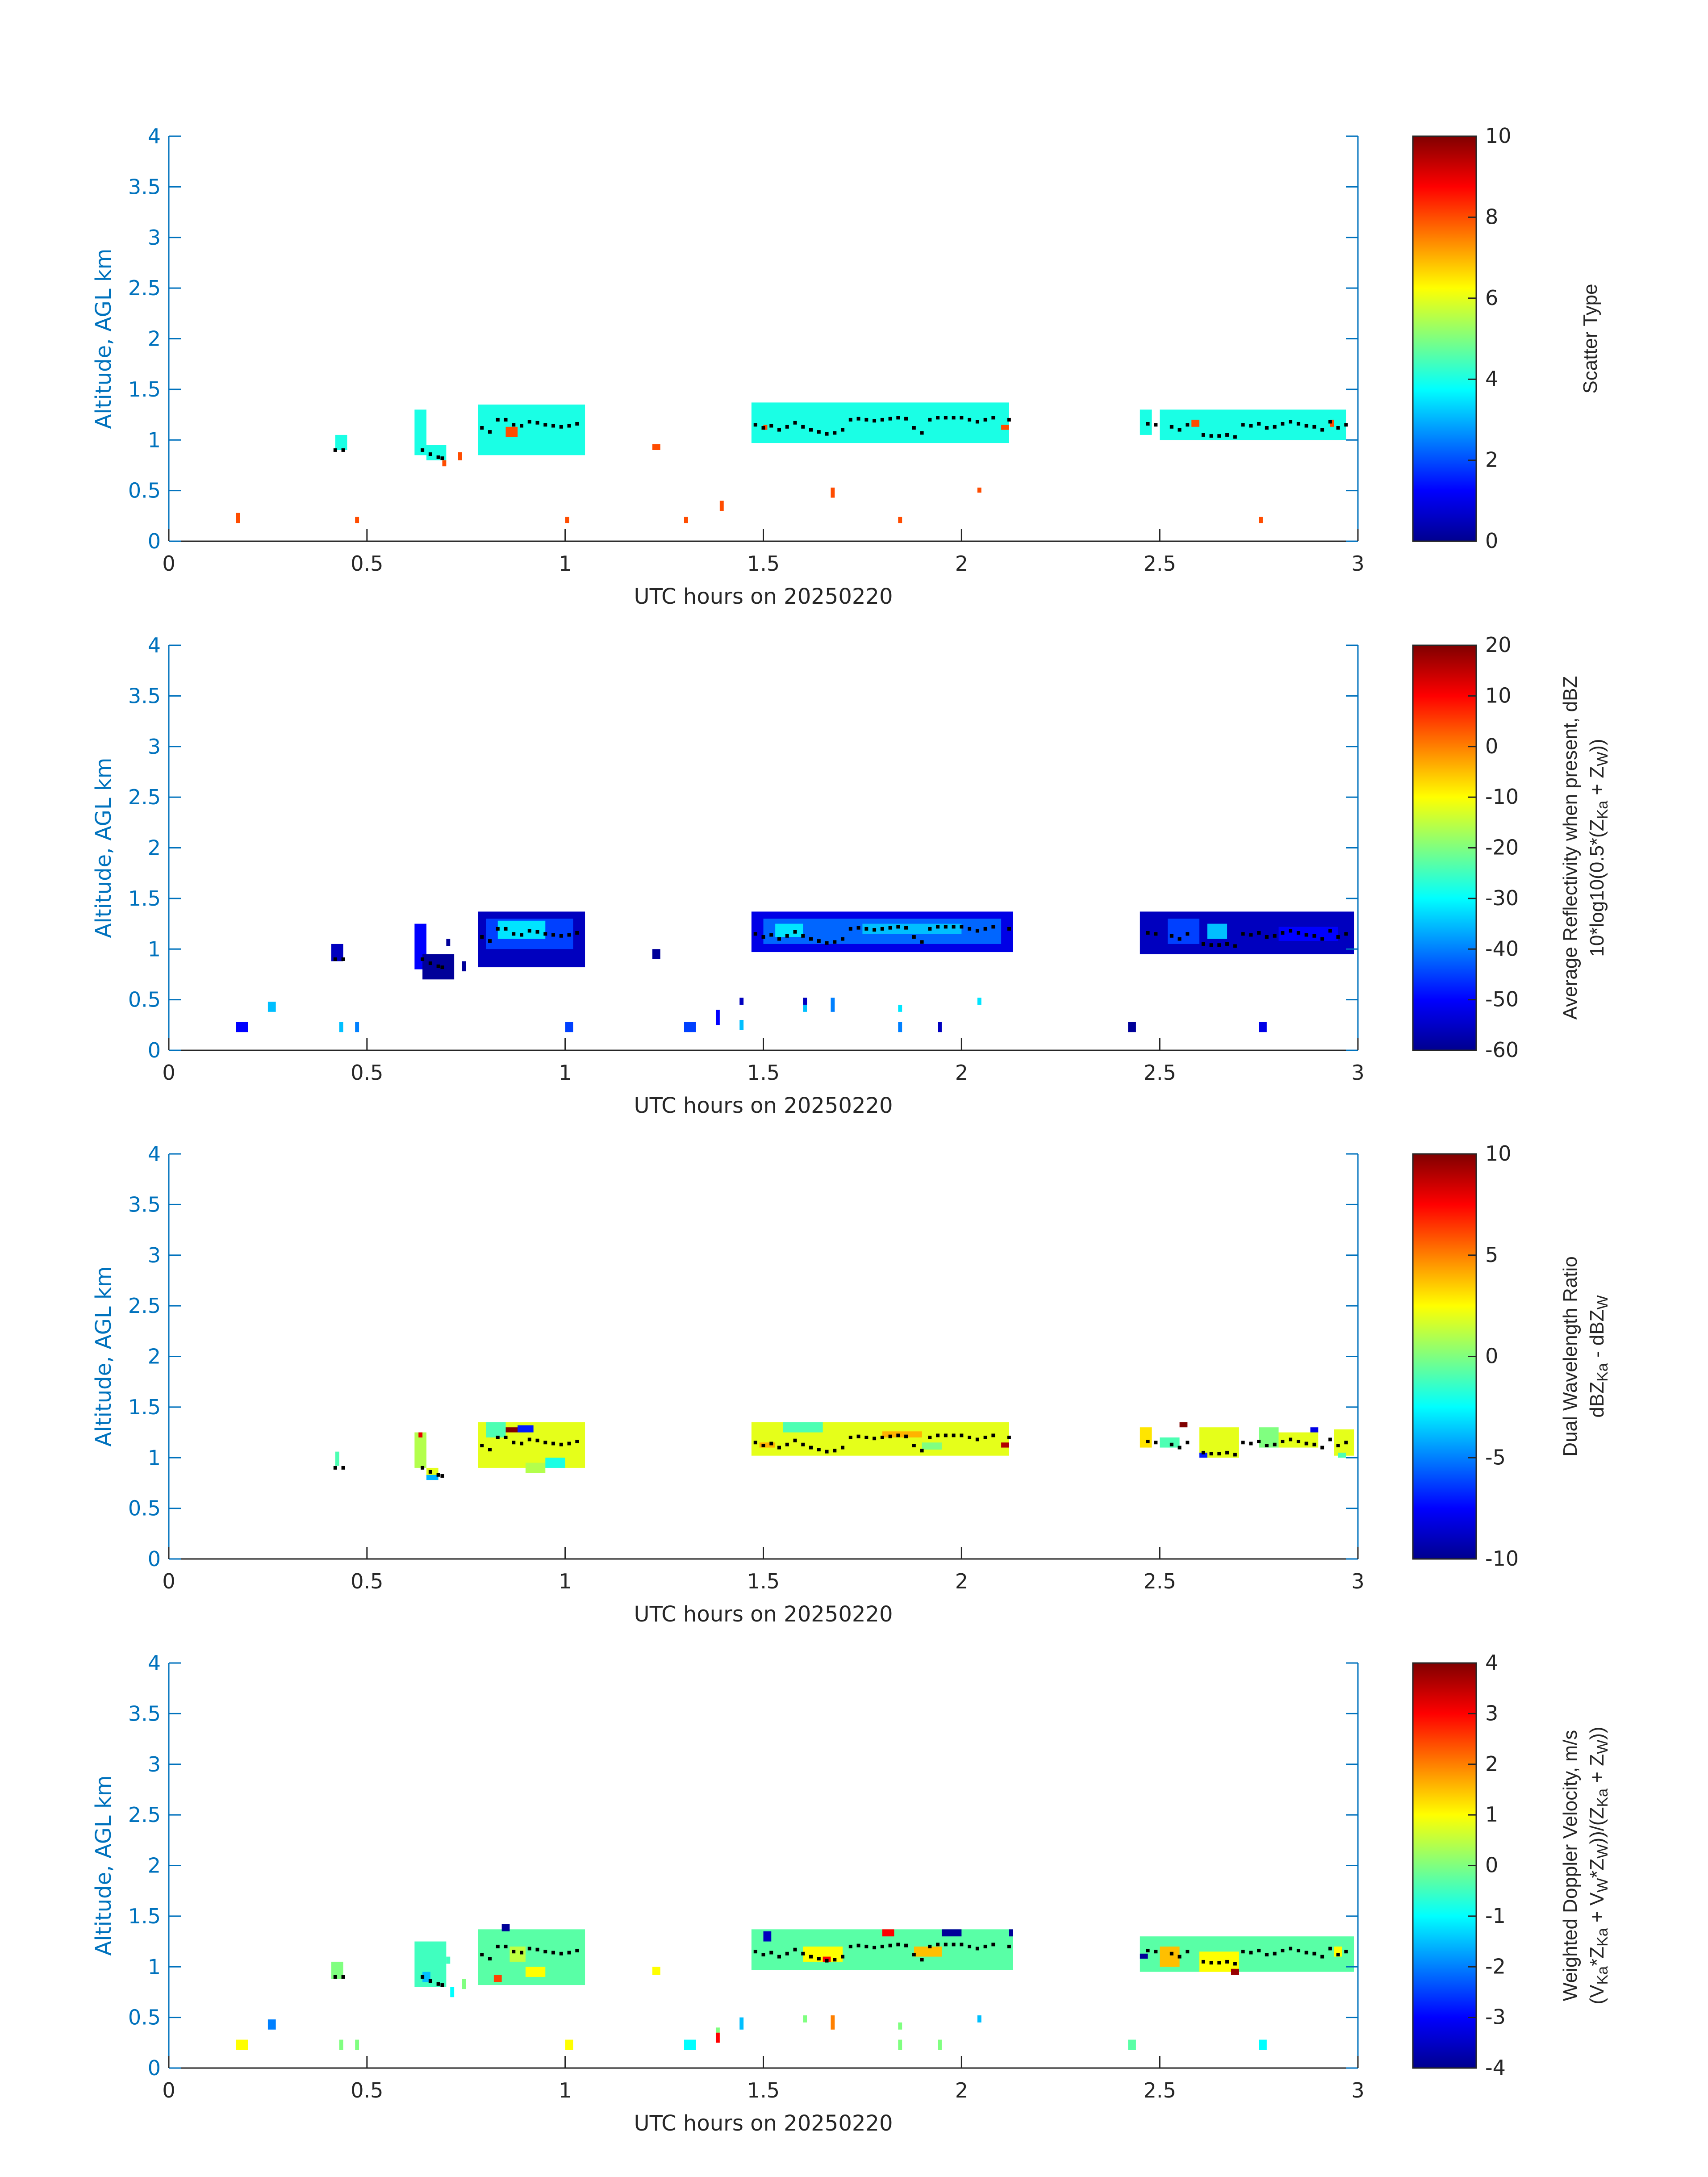 The image size is (1708, 2177). Describe the element at coordinates (144, 1306) in the screenshot. I see `y-tick-label: 2.5` at that location.